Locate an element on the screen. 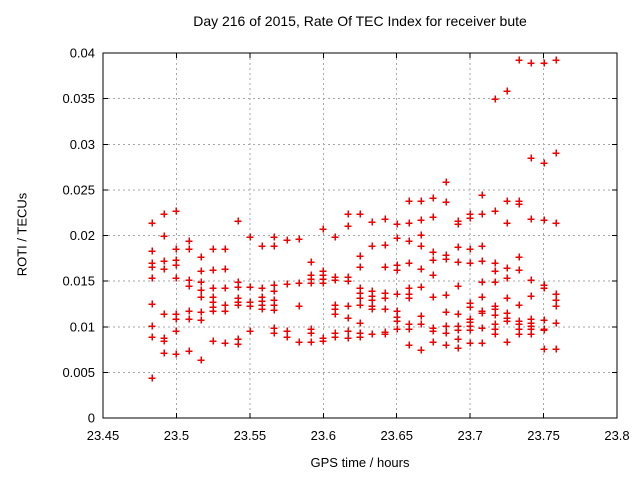 The image size is (640, 480). y-tick-label: 0.025 is located at coordinates (78, 189).